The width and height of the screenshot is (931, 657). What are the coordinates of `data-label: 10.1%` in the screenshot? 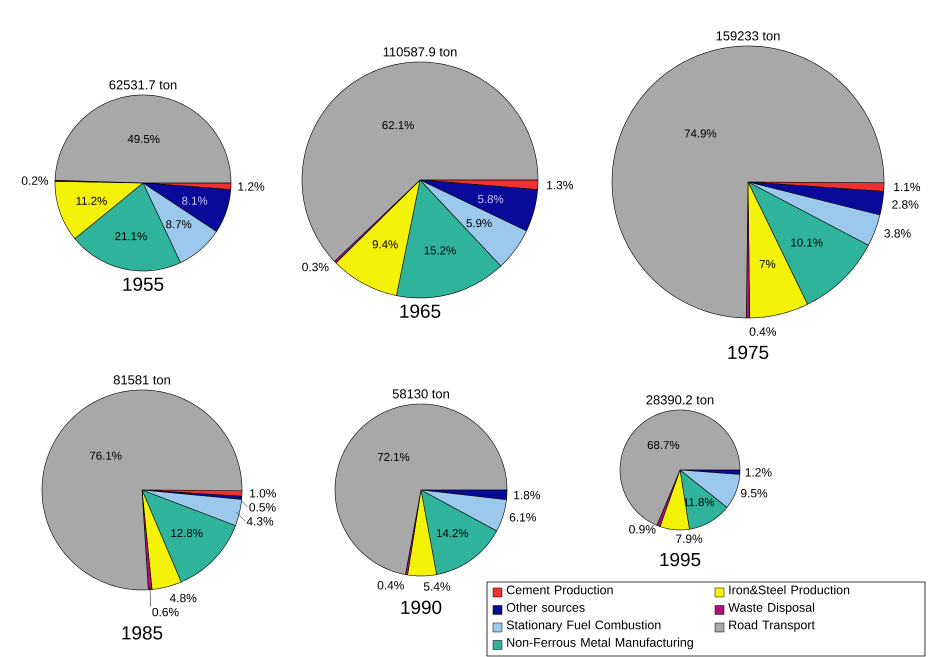 It's located at (807, 242).